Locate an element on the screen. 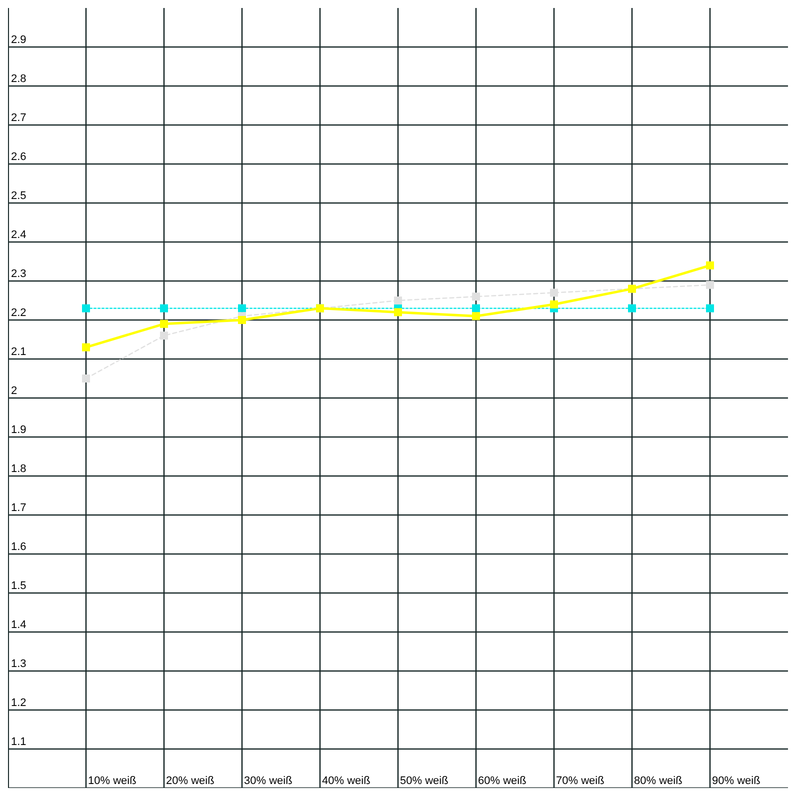 This screenshot has width=800, height=800. y-tick-label: 1.3 is located at coordinates (18, 664).